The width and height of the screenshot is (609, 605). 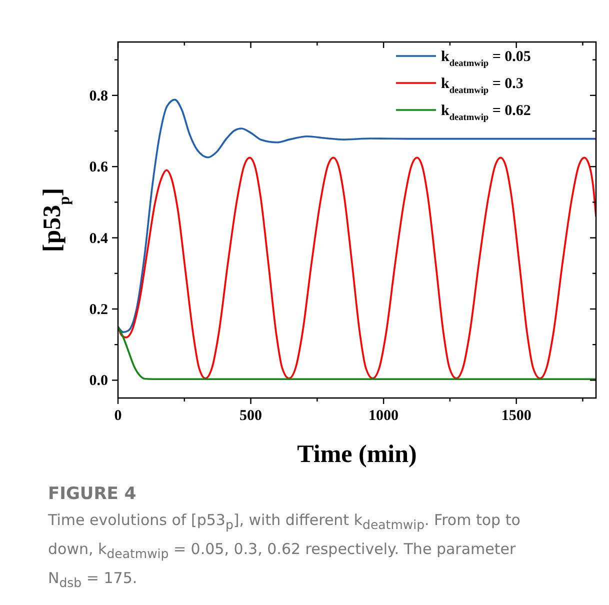 What do you see at coordinates (98, 168) in the screenshot?
I see `y-tick-label: 0.6` at bounding box center [98, 168].